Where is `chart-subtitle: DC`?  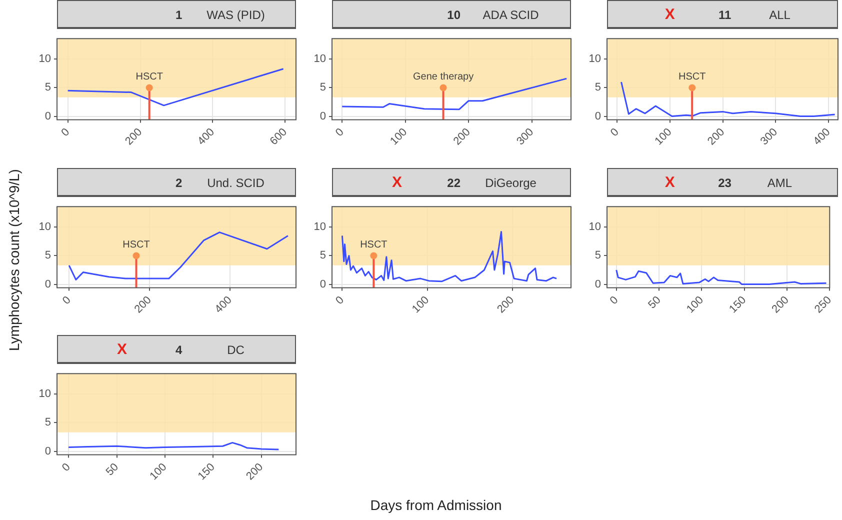 chart-subtitle: DC is located at coordinates (235, 350).